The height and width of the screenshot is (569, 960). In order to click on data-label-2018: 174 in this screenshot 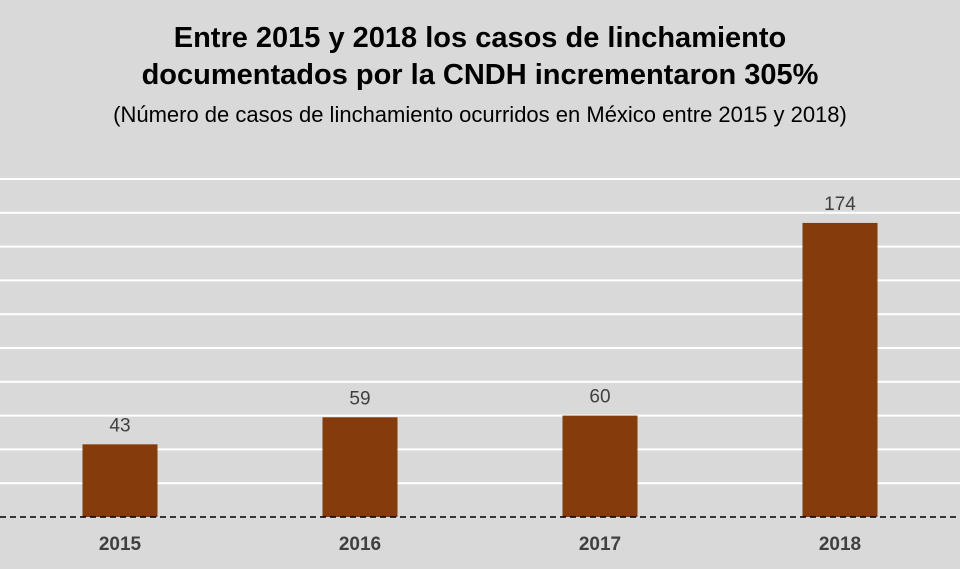, I will do `click(840, 204)`.